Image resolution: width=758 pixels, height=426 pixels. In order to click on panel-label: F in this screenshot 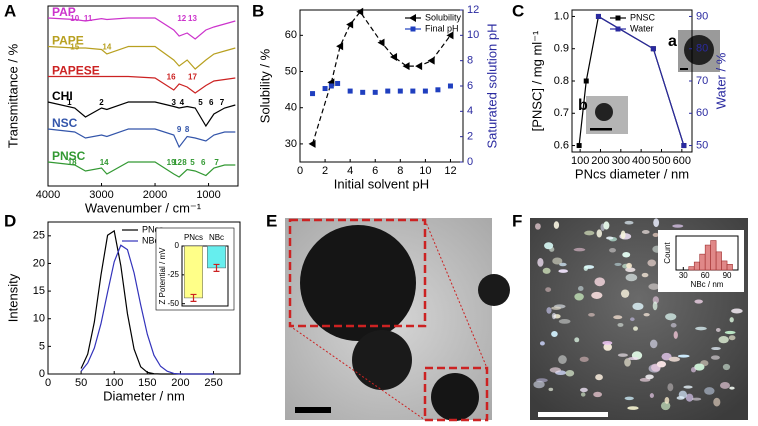, I will do `click(517, 220)`.